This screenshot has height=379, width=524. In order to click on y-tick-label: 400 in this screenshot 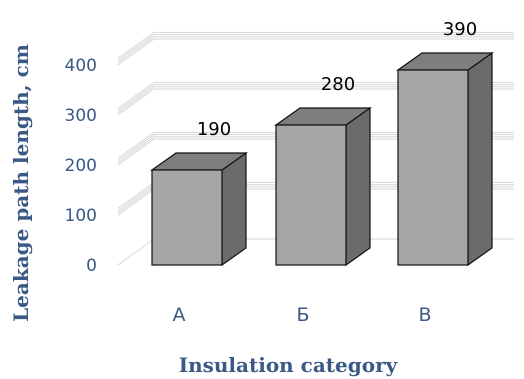, I will do `click(81, 66)`.